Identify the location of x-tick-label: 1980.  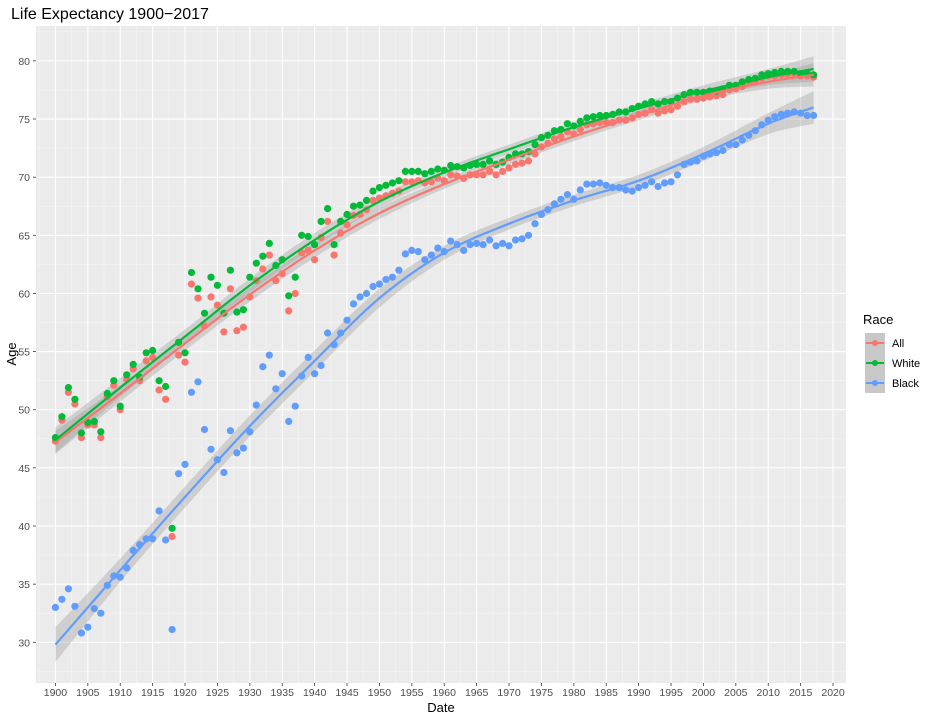
(574, 693).